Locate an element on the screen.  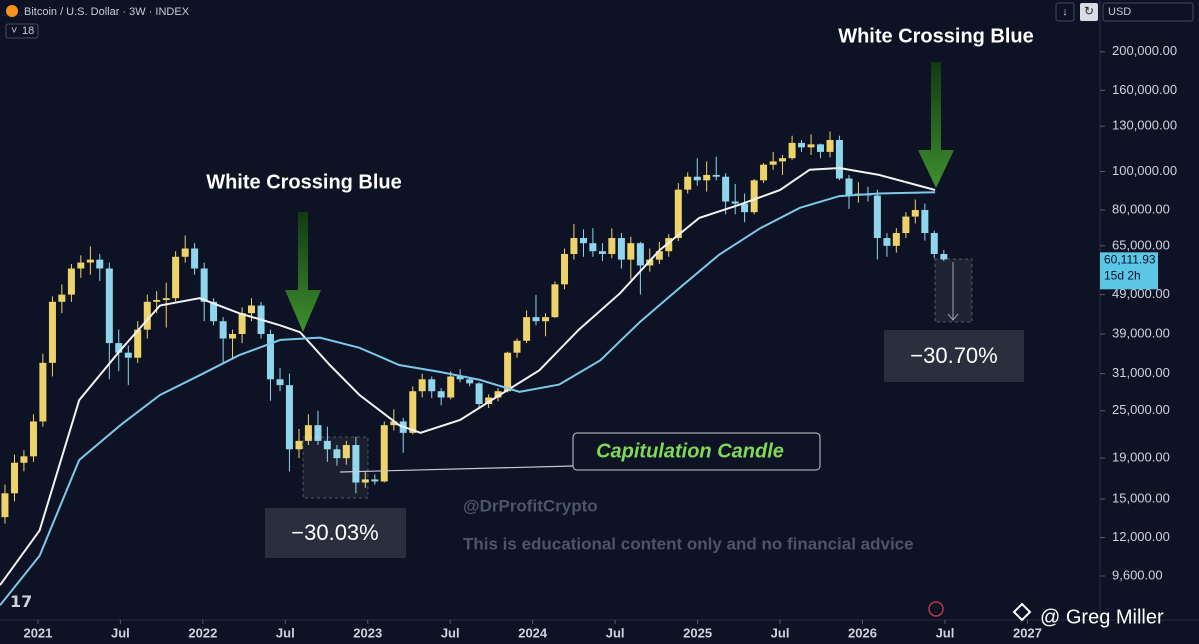
pct-label: −30.70% is located at coordinates (953, 355).